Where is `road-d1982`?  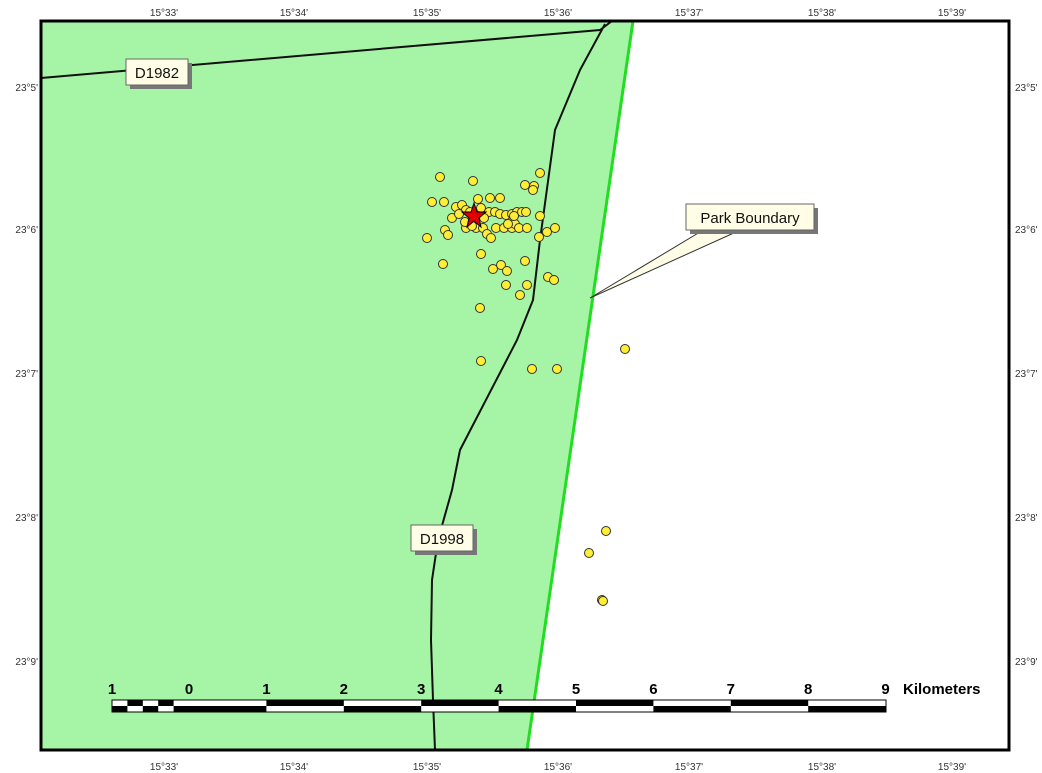 road-d1982 is located at coordinates (326, 49).